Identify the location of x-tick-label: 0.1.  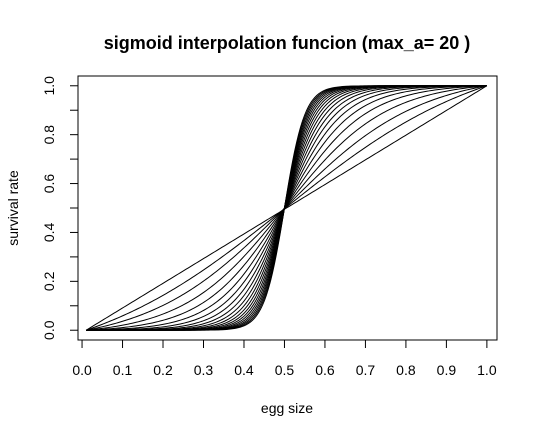
(123, 370).